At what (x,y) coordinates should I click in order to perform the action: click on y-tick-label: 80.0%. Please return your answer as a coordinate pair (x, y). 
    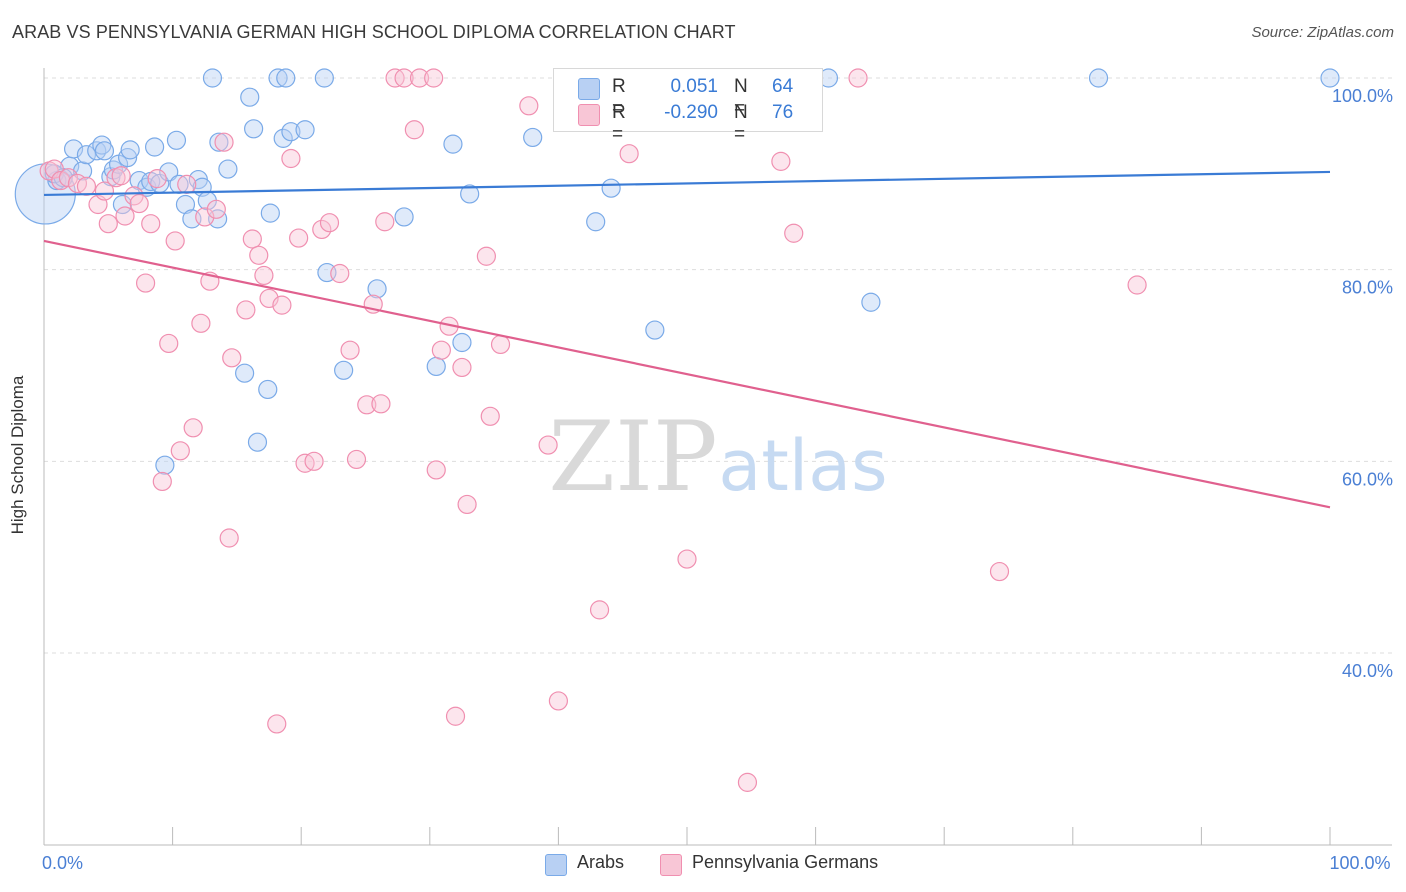
    Looking at the image, I should click on (1367, 288).